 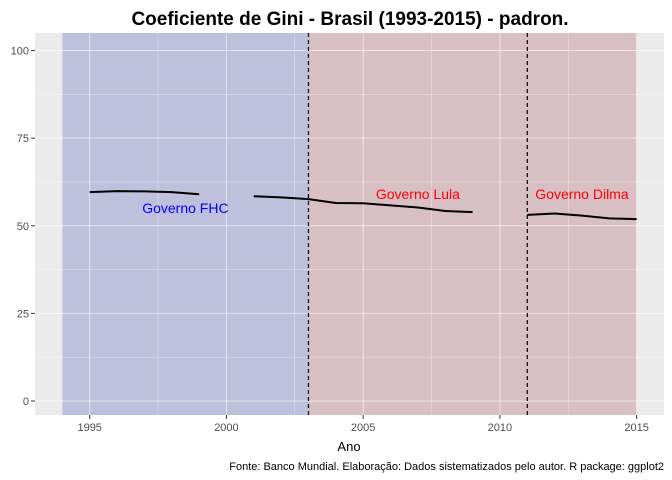 I want to click on period-label-2: Governo Dilma, so click(x=582, y=194).